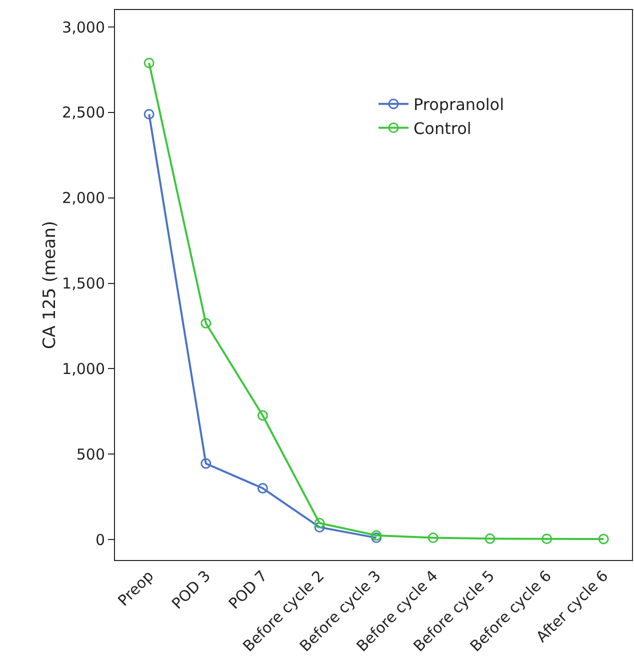  Describe the element at coordinates (50, 285) in the screenshot. I see `y-axis-title: CA 125 (mean)` at that location.